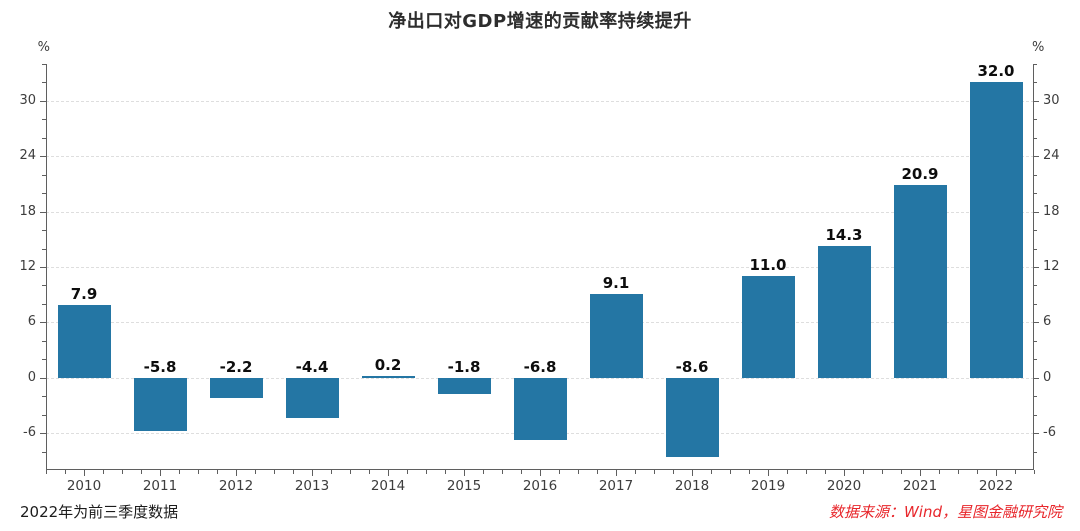 The height and width of the screenshot is (531, 1080). Describe the element at coordinates (388, 486) in the screenshot. I see `x-tick-label-2014: 2014` at that location.